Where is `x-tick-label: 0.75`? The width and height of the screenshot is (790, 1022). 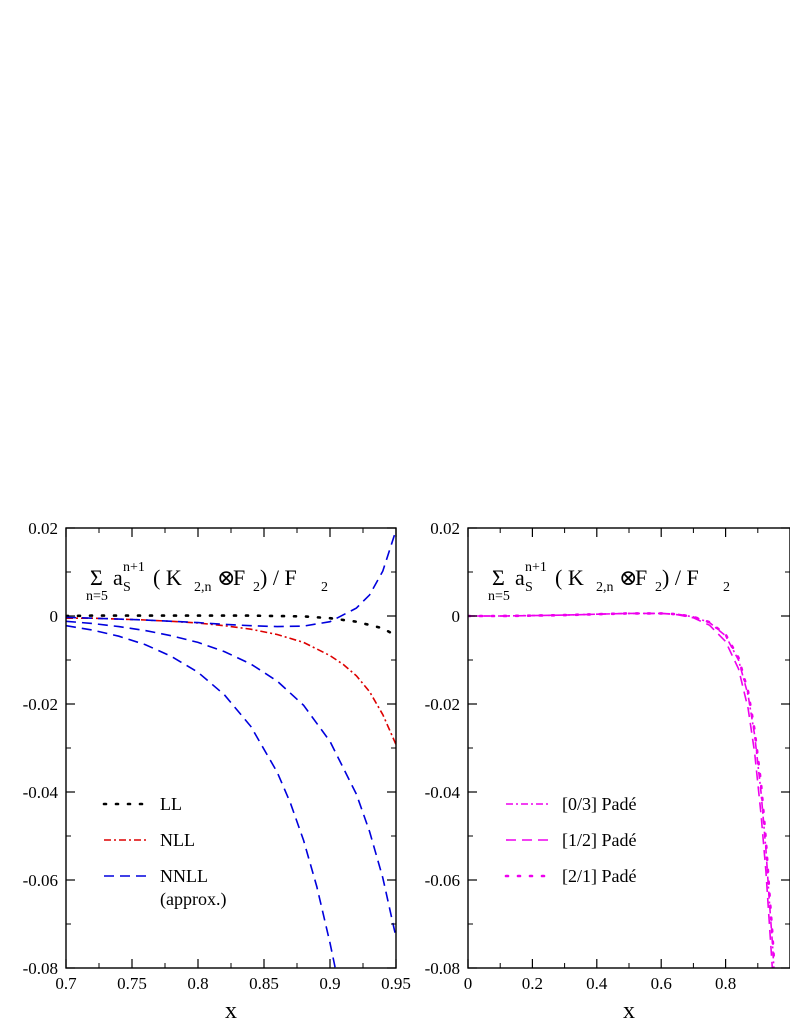
x-tick-label: 0.75 is located at coordinates (132, 983).